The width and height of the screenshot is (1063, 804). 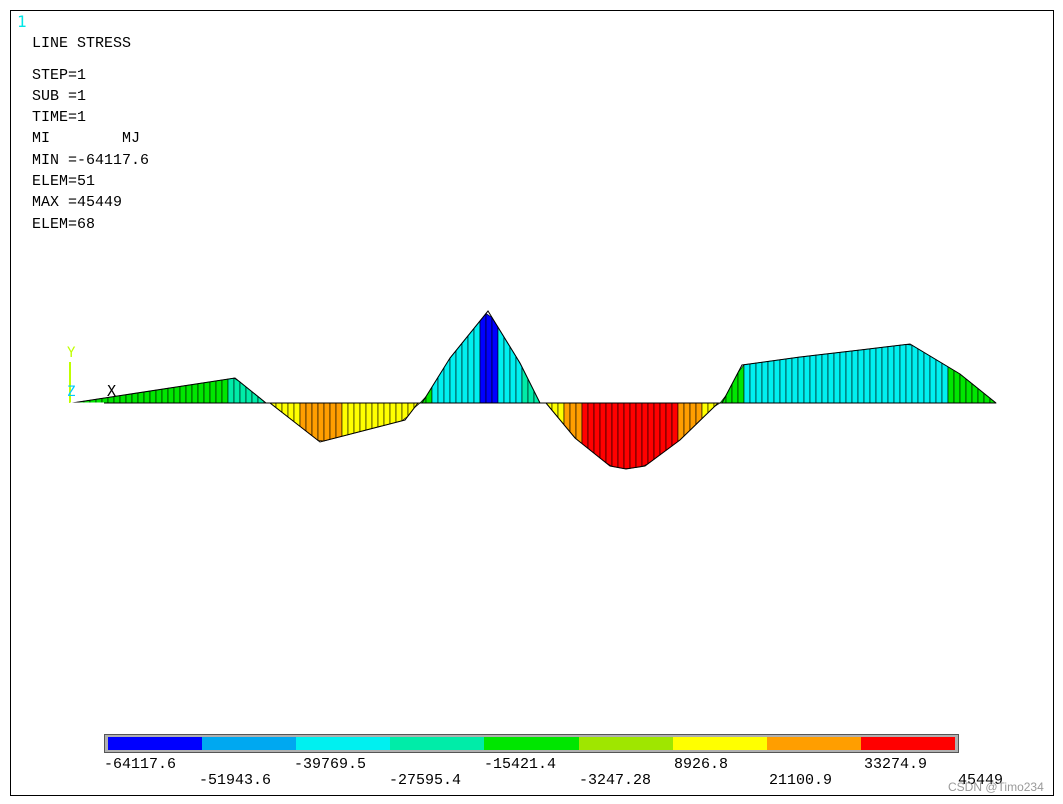 I want to click on result-info-7: ELEM=68, so click(x=64, y=224).